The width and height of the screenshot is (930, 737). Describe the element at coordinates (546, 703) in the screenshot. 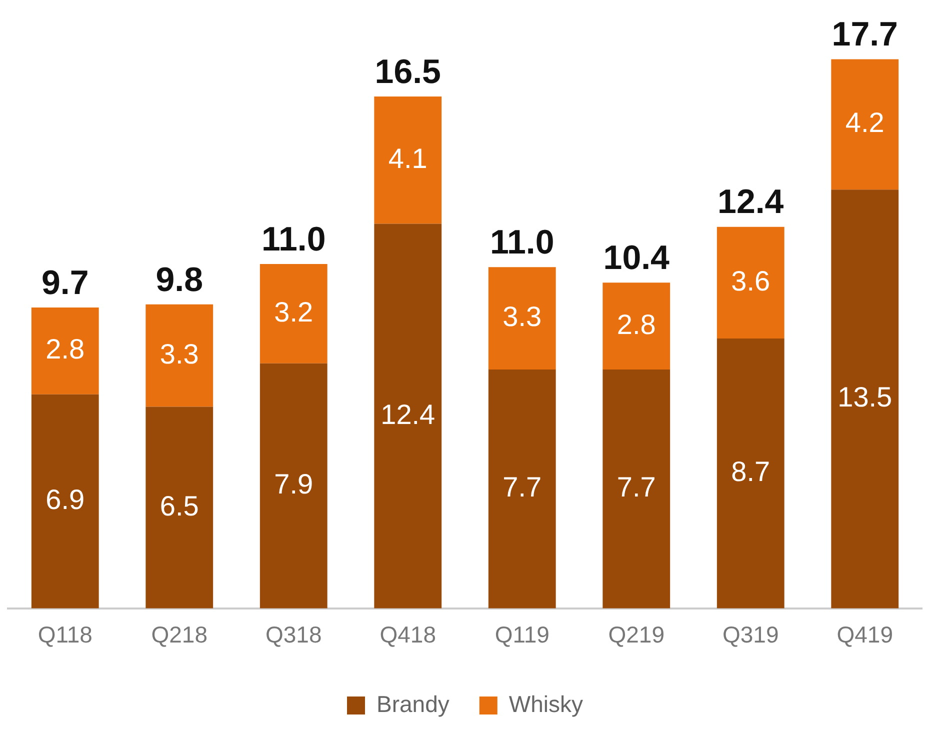

I see `legend-label: Whisky` at that location.